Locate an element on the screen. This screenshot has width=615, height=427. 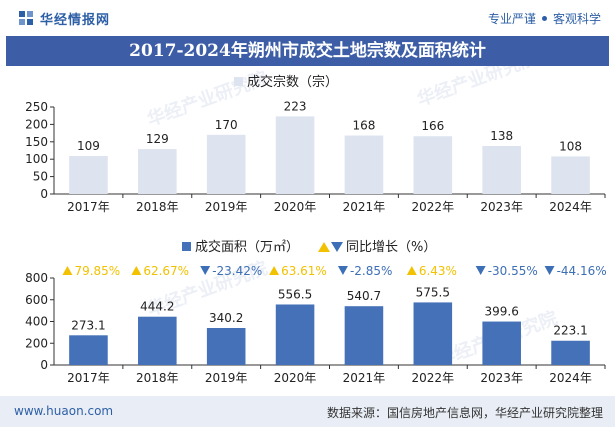
growth-label: -23.42% is located at coordinates (237, 271).